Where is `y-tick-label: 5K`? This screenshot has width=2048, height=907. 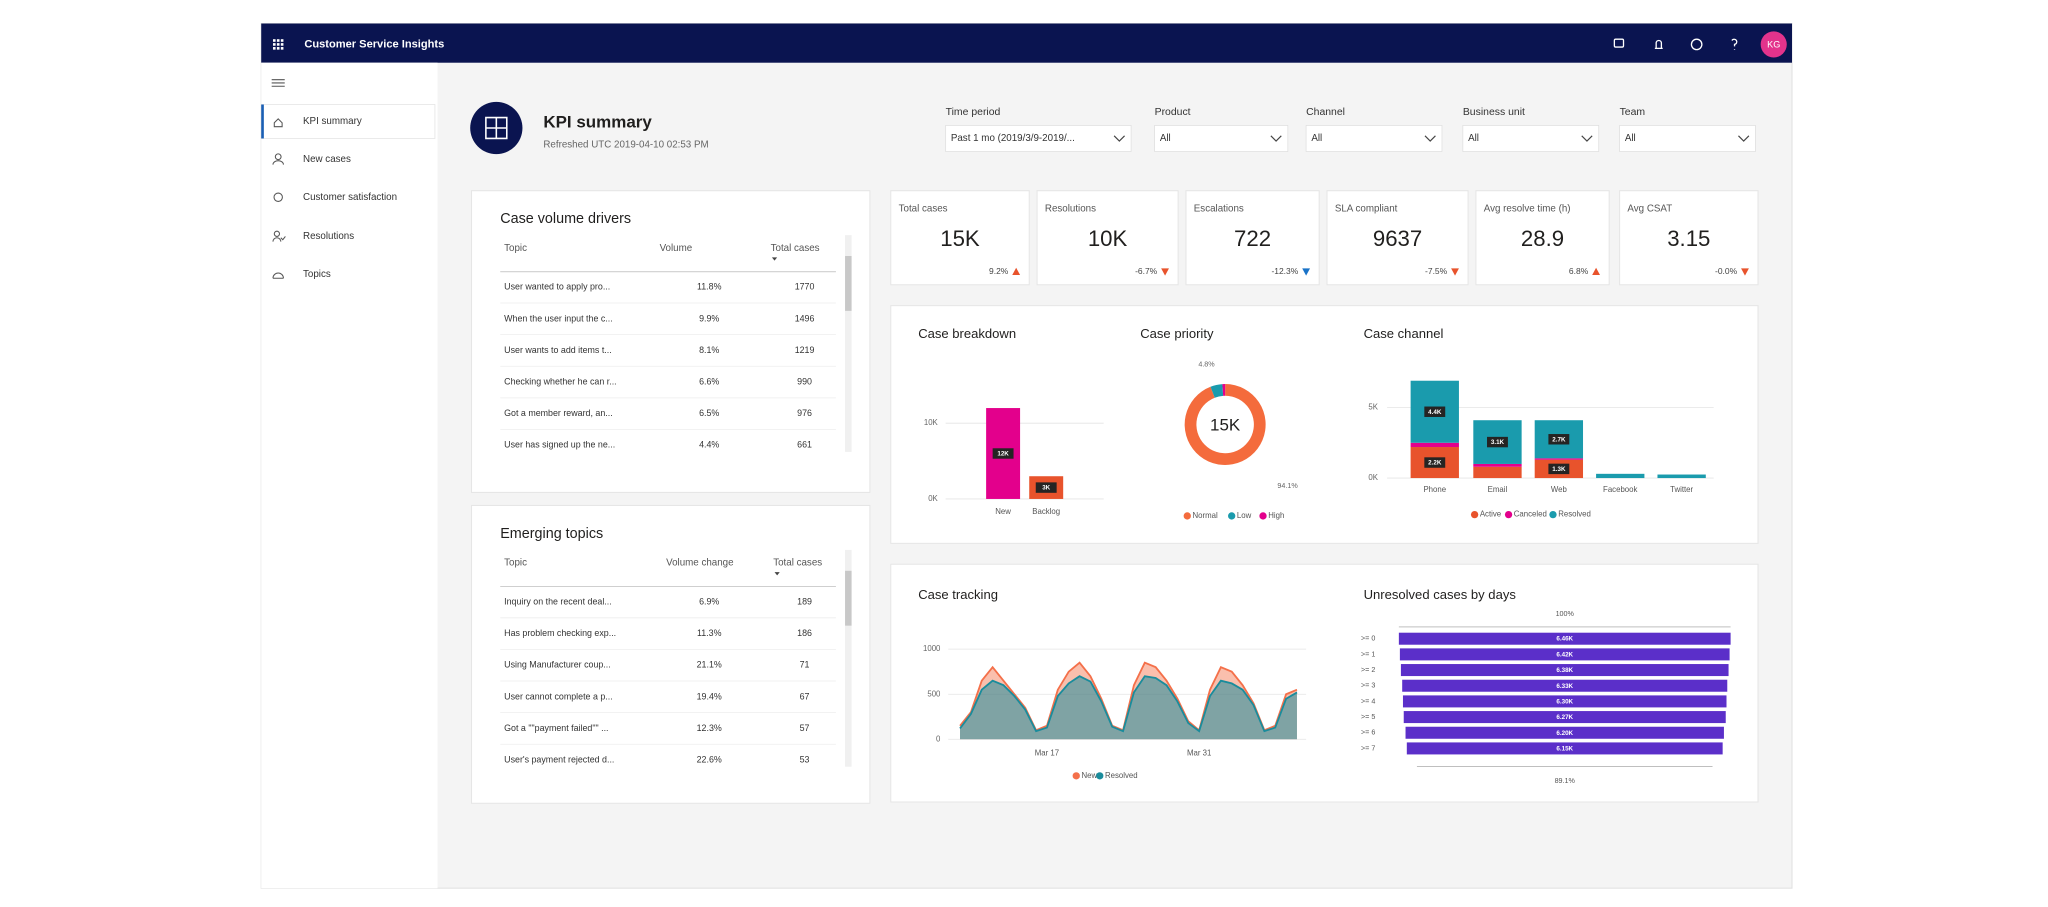
y-tick-label: 5K is located at coordinates (1373, 407).